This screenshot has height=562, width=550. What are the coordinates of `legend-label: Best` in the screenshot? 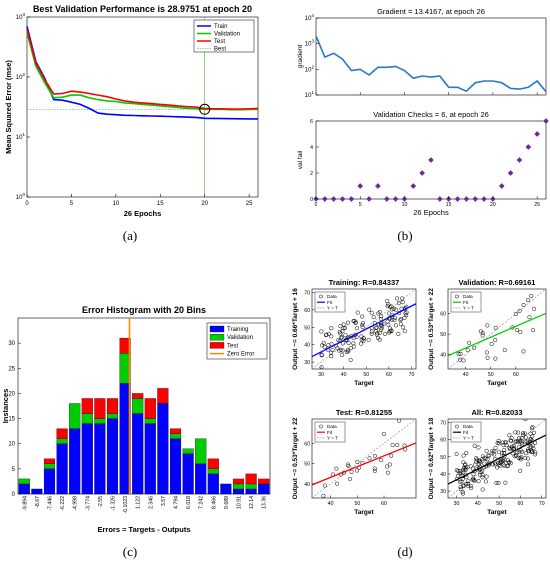 It's located at (220, 50).